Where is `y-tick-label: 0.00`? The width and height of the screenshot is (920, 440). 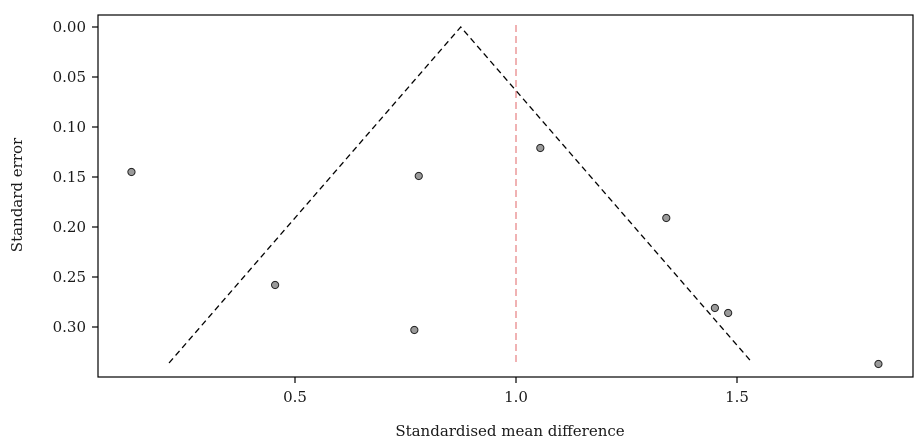 y-tick-label: 0.00 is located at coordinates (69, 27).